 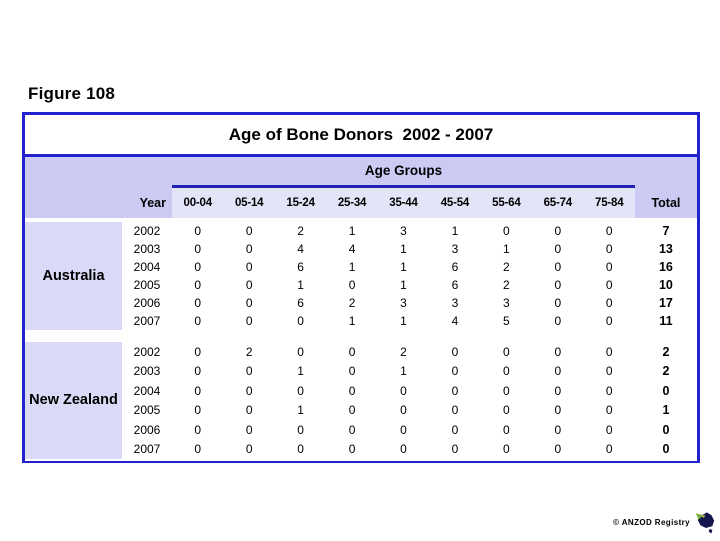 What do you see at coordinates (665, 303) in the screenshot?
I see `total-cell: 17` at bounding box center [665, 303].